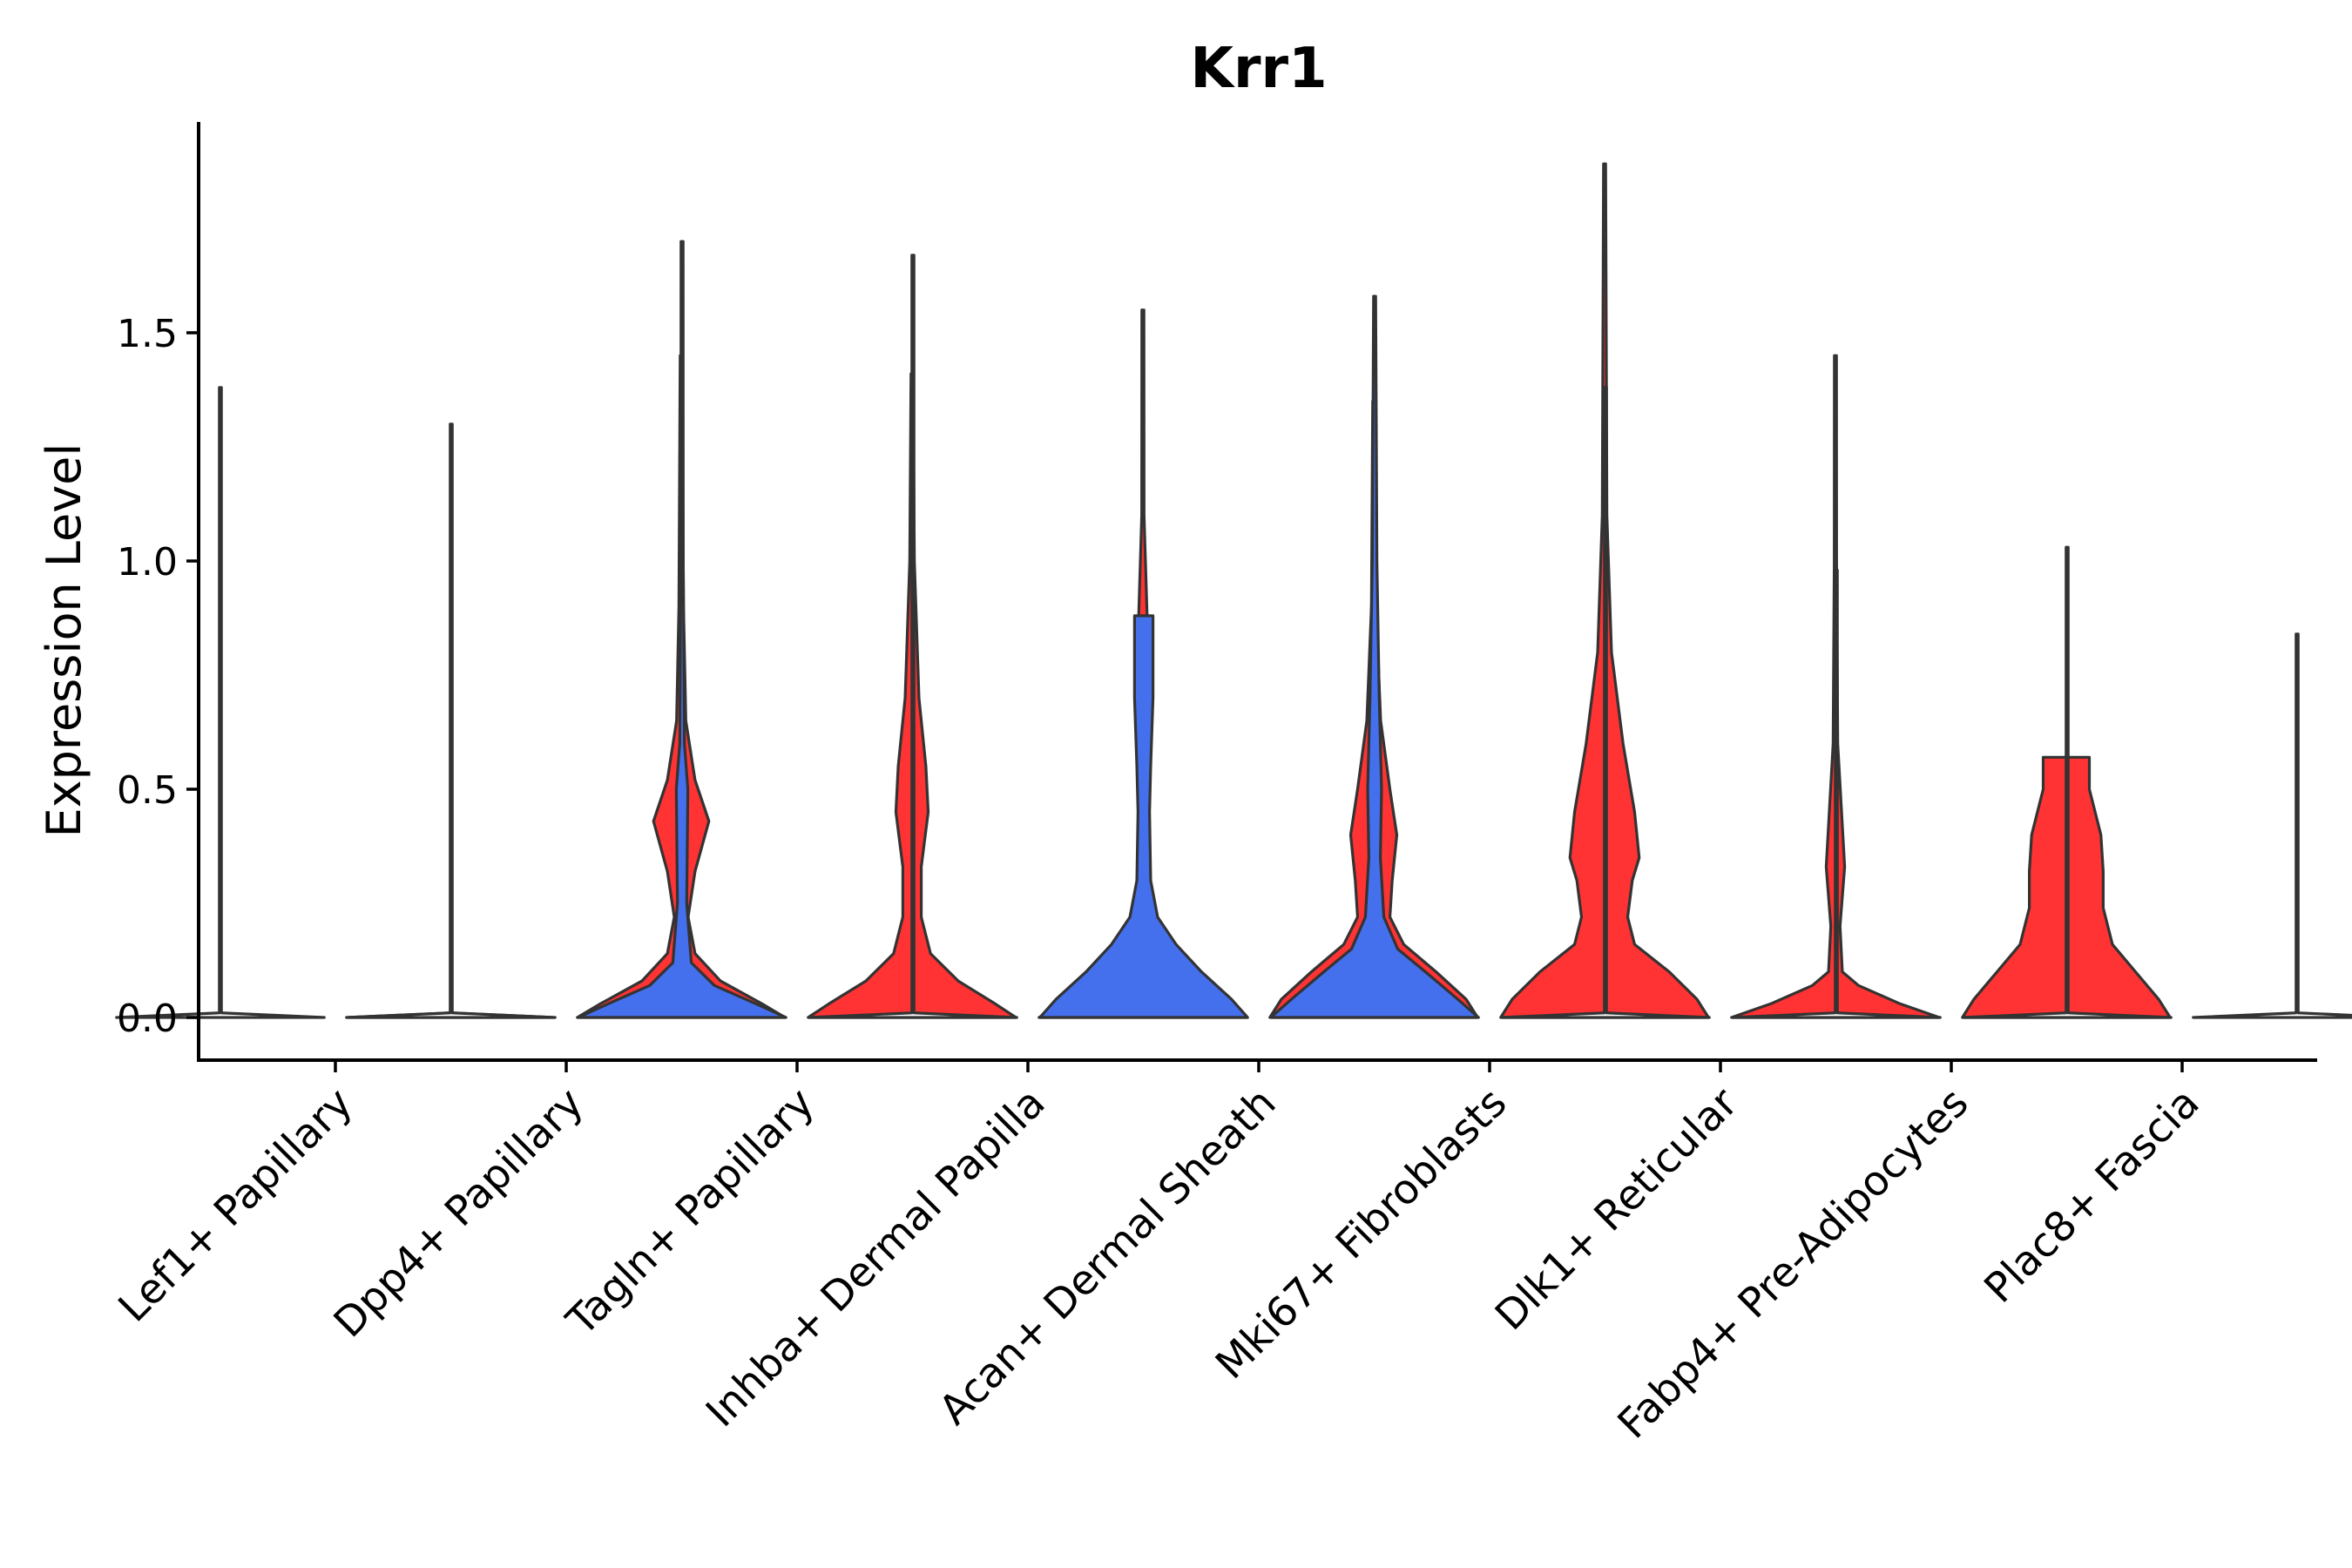 This screenshot has width=2352, height=1568. What do you see at coordinates (1258, 69) in the screenshot?
I see `chart-title: Krr1` at bounding box center [1258, 69].